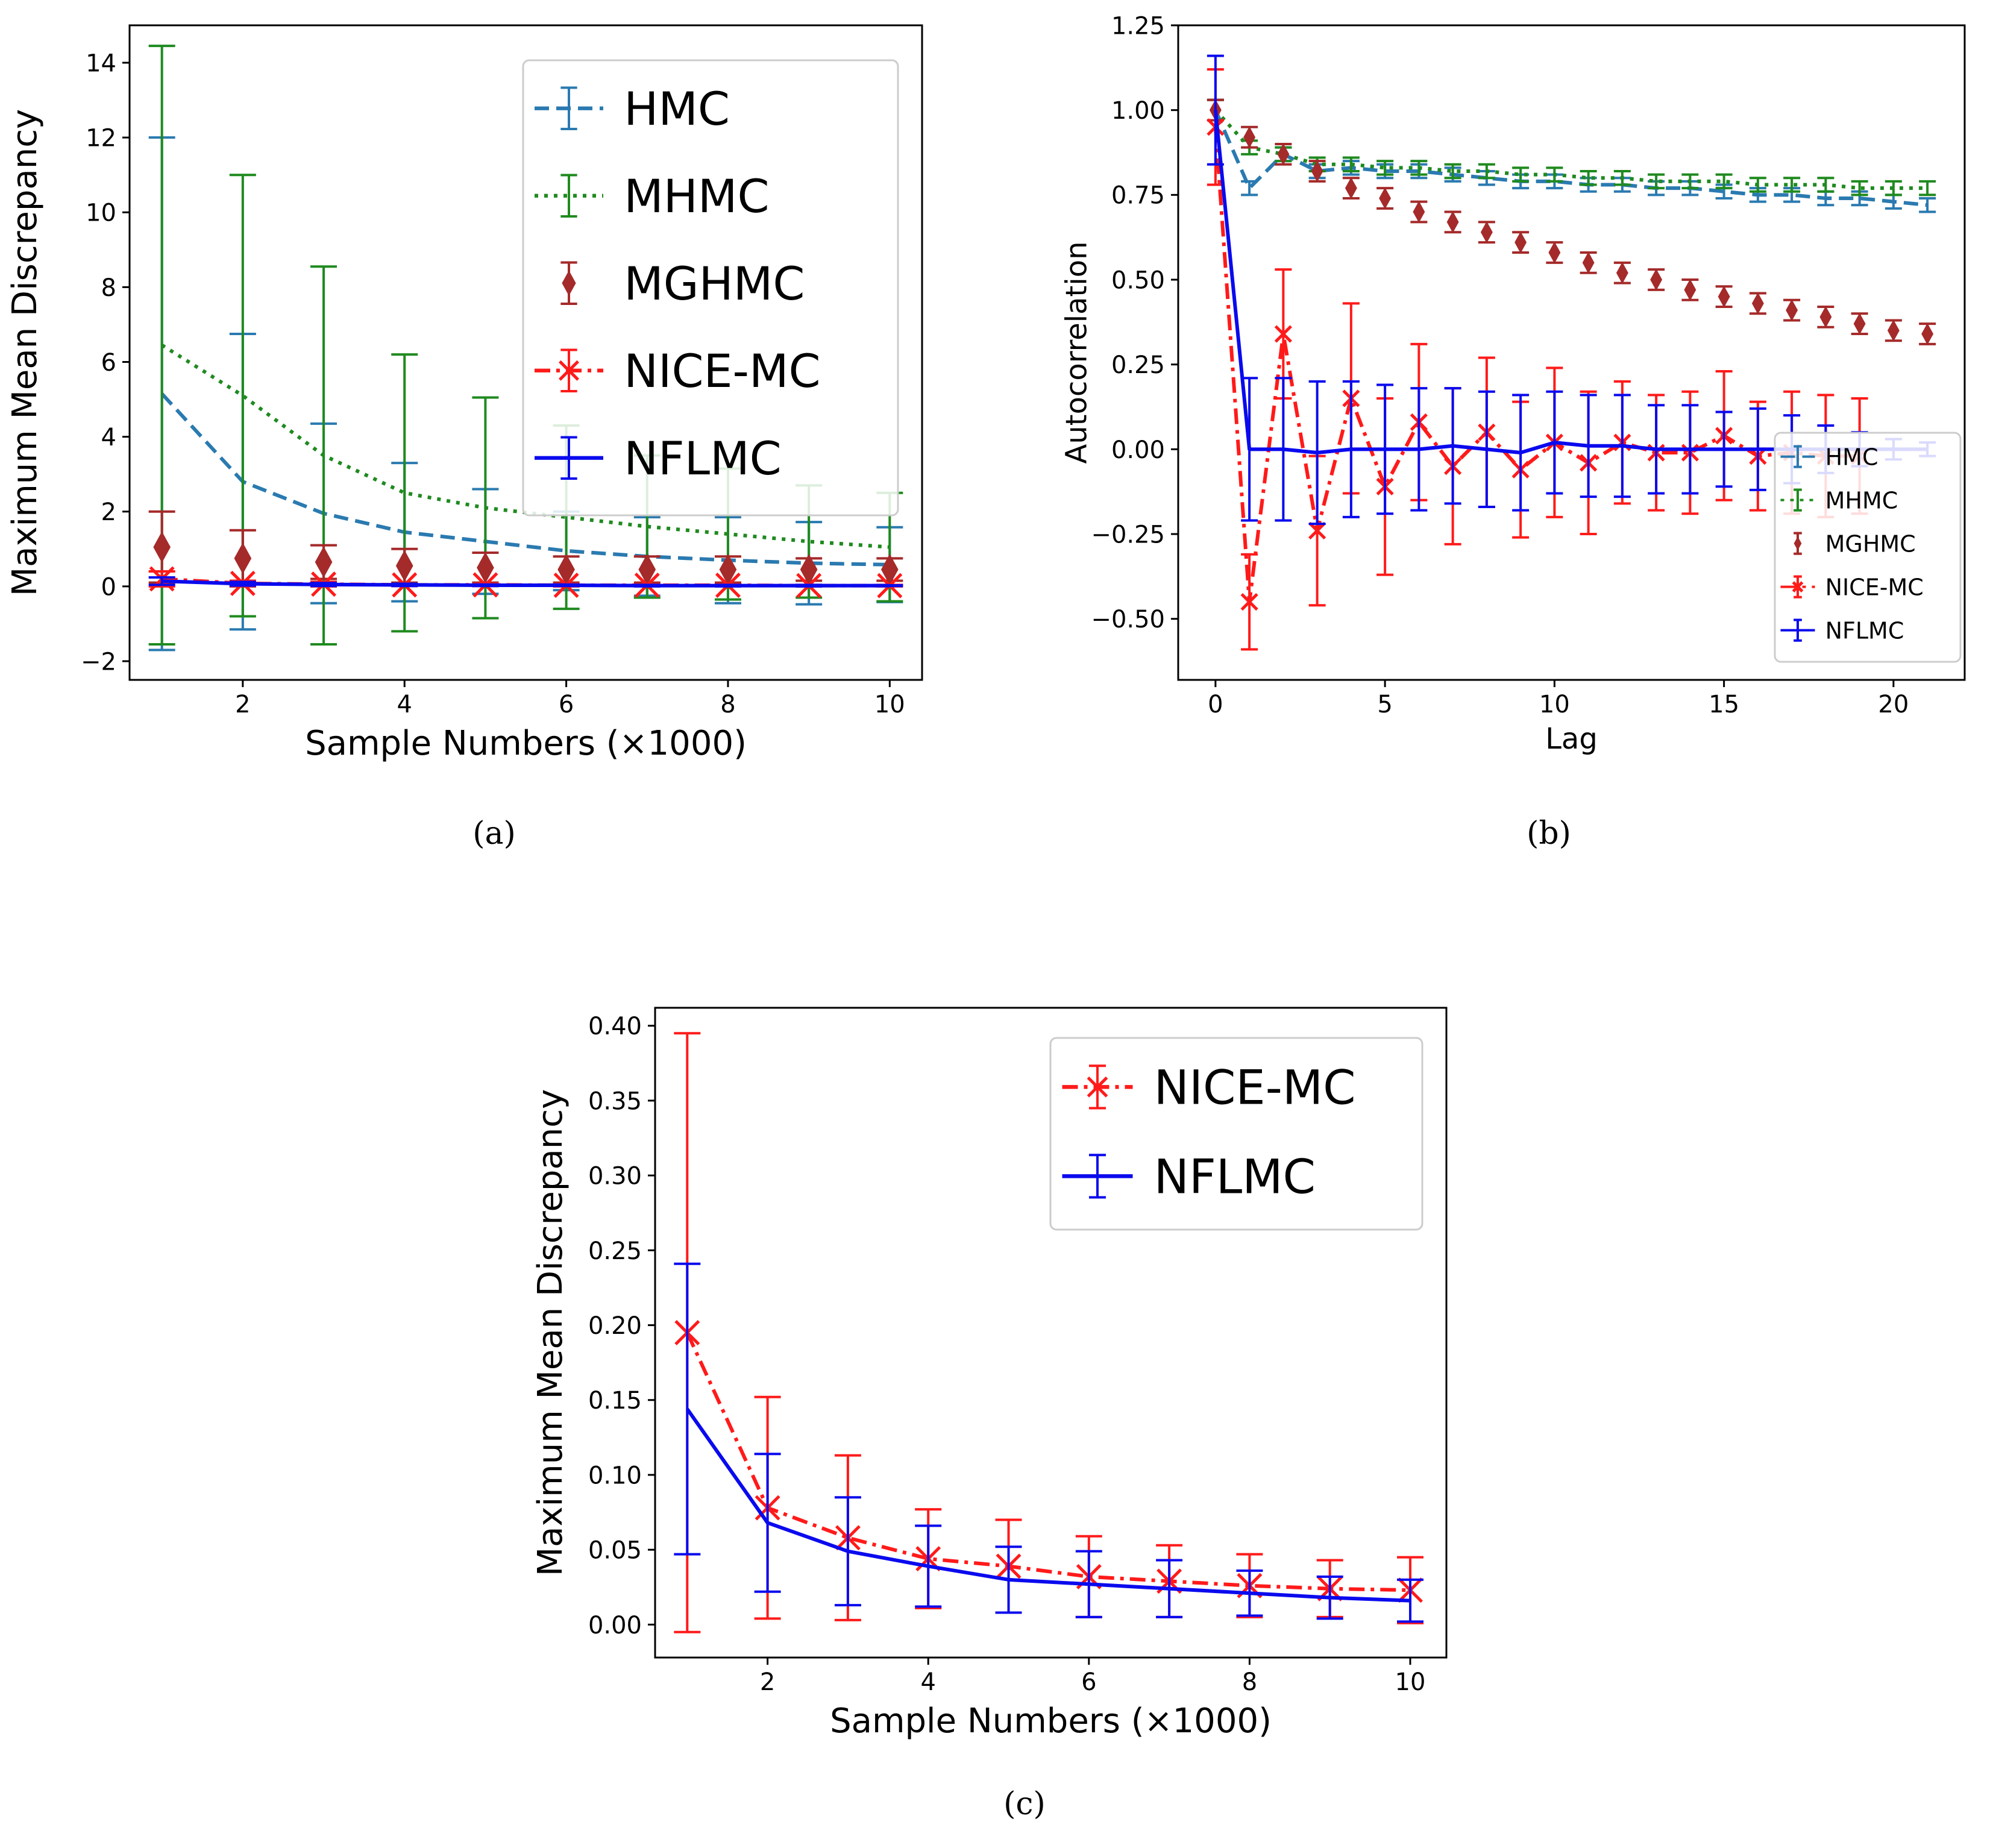 The height and width of the screenshot is (1848, 1993). I want to click on y-tick-label: 0.00, so click(615, 1625).